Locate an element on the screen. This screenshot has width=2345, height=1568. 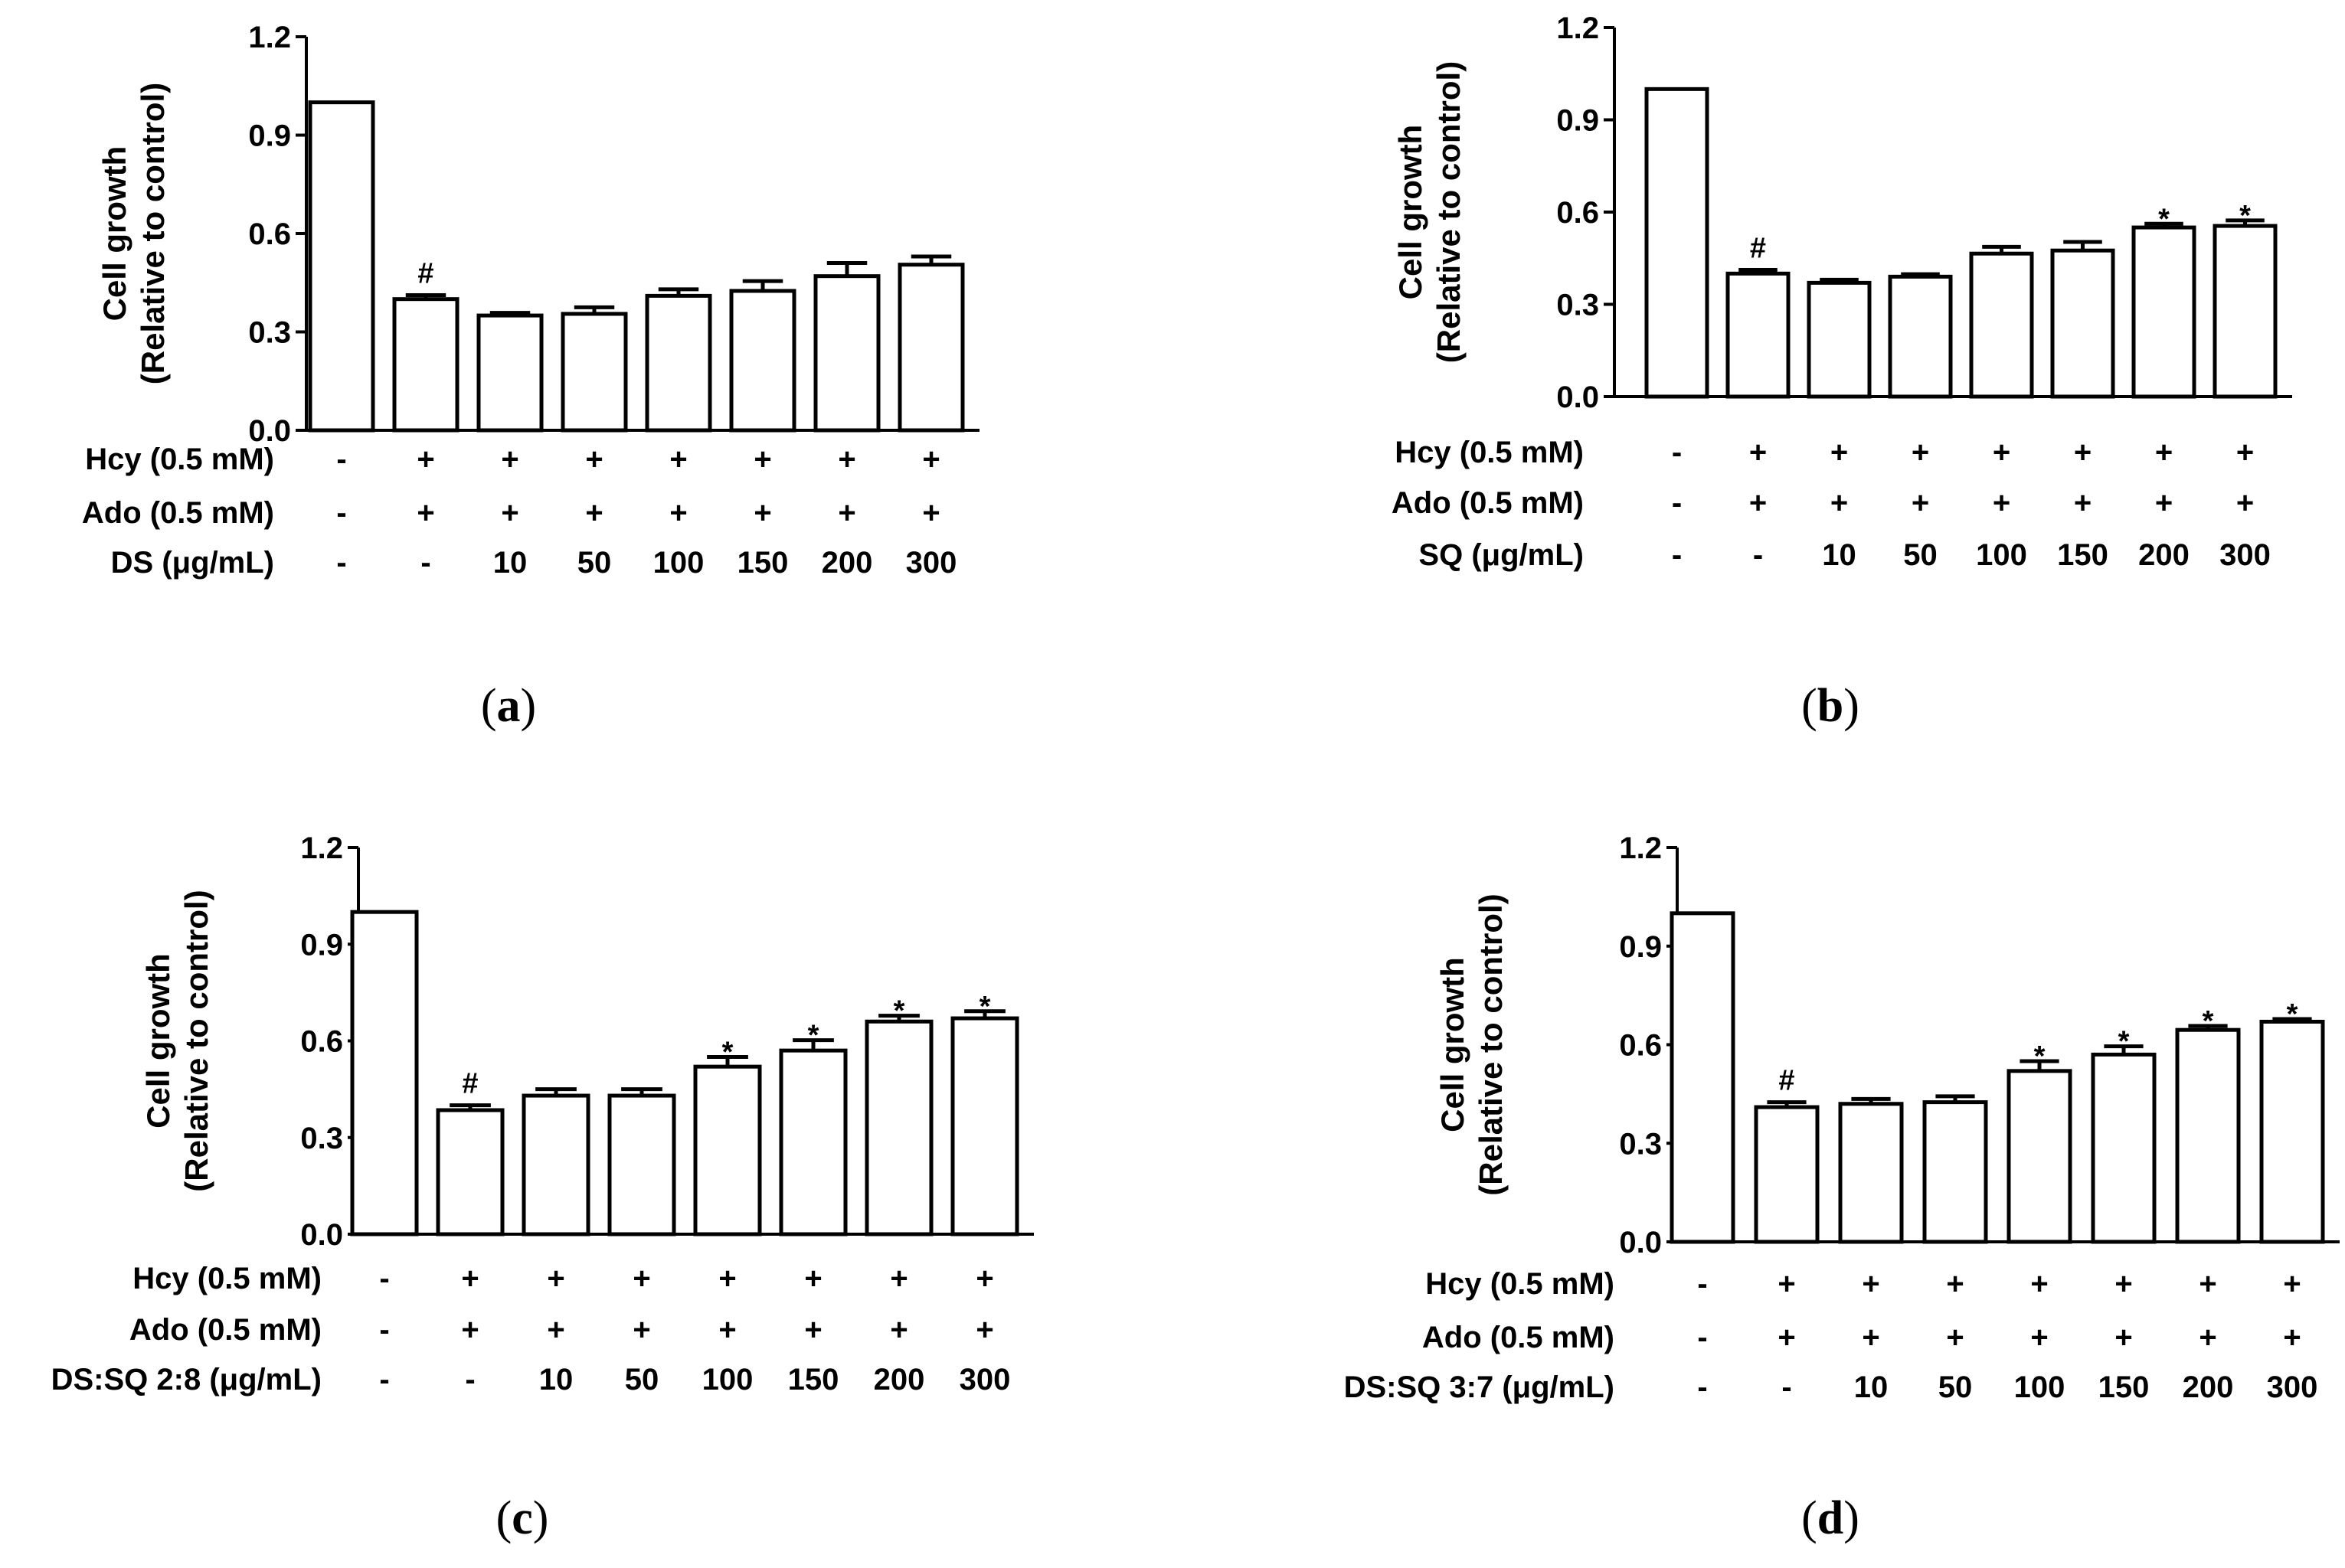
caption-part: ( is located at coordinates (1809, 1518).